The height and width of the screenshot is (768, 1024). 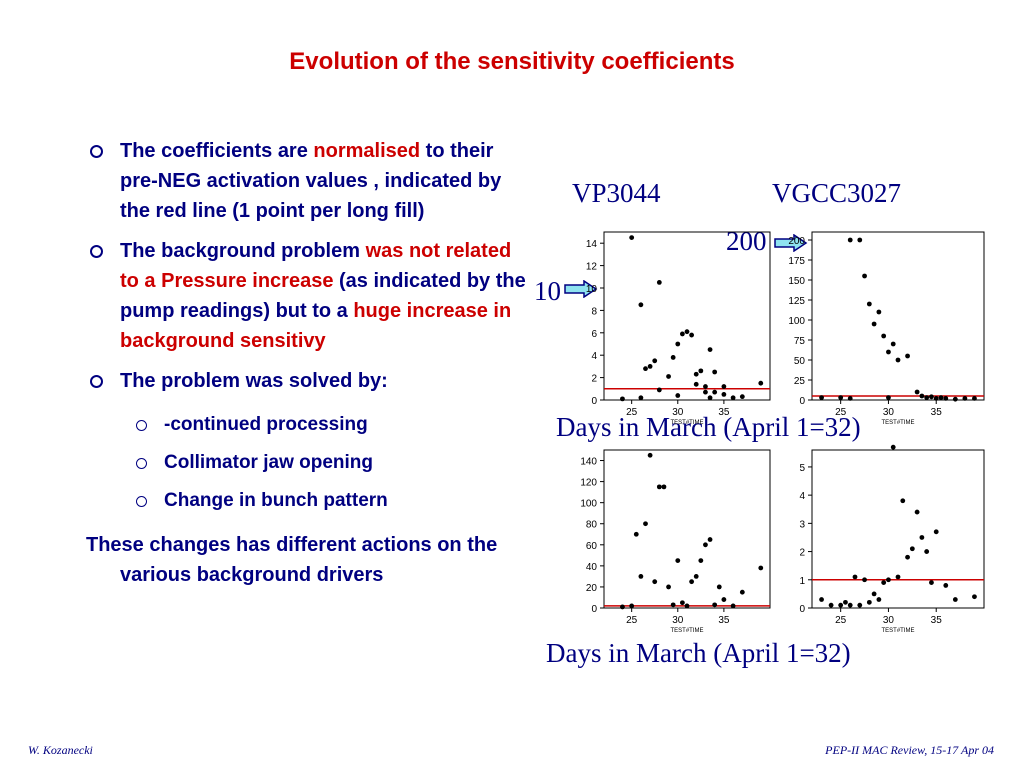 I want to click on y-tick-label: 40, so click(x=592, y=567).